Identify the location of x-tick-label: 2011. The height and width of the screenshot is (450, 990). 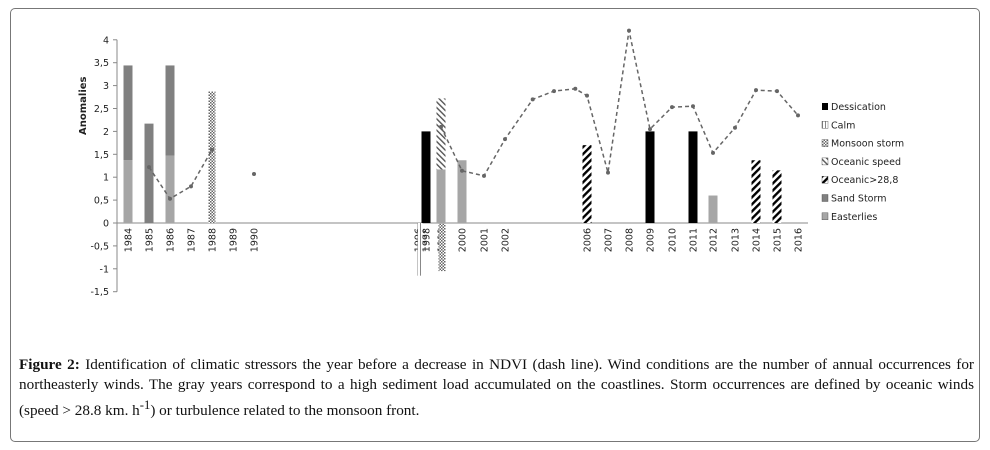
(694, 240).